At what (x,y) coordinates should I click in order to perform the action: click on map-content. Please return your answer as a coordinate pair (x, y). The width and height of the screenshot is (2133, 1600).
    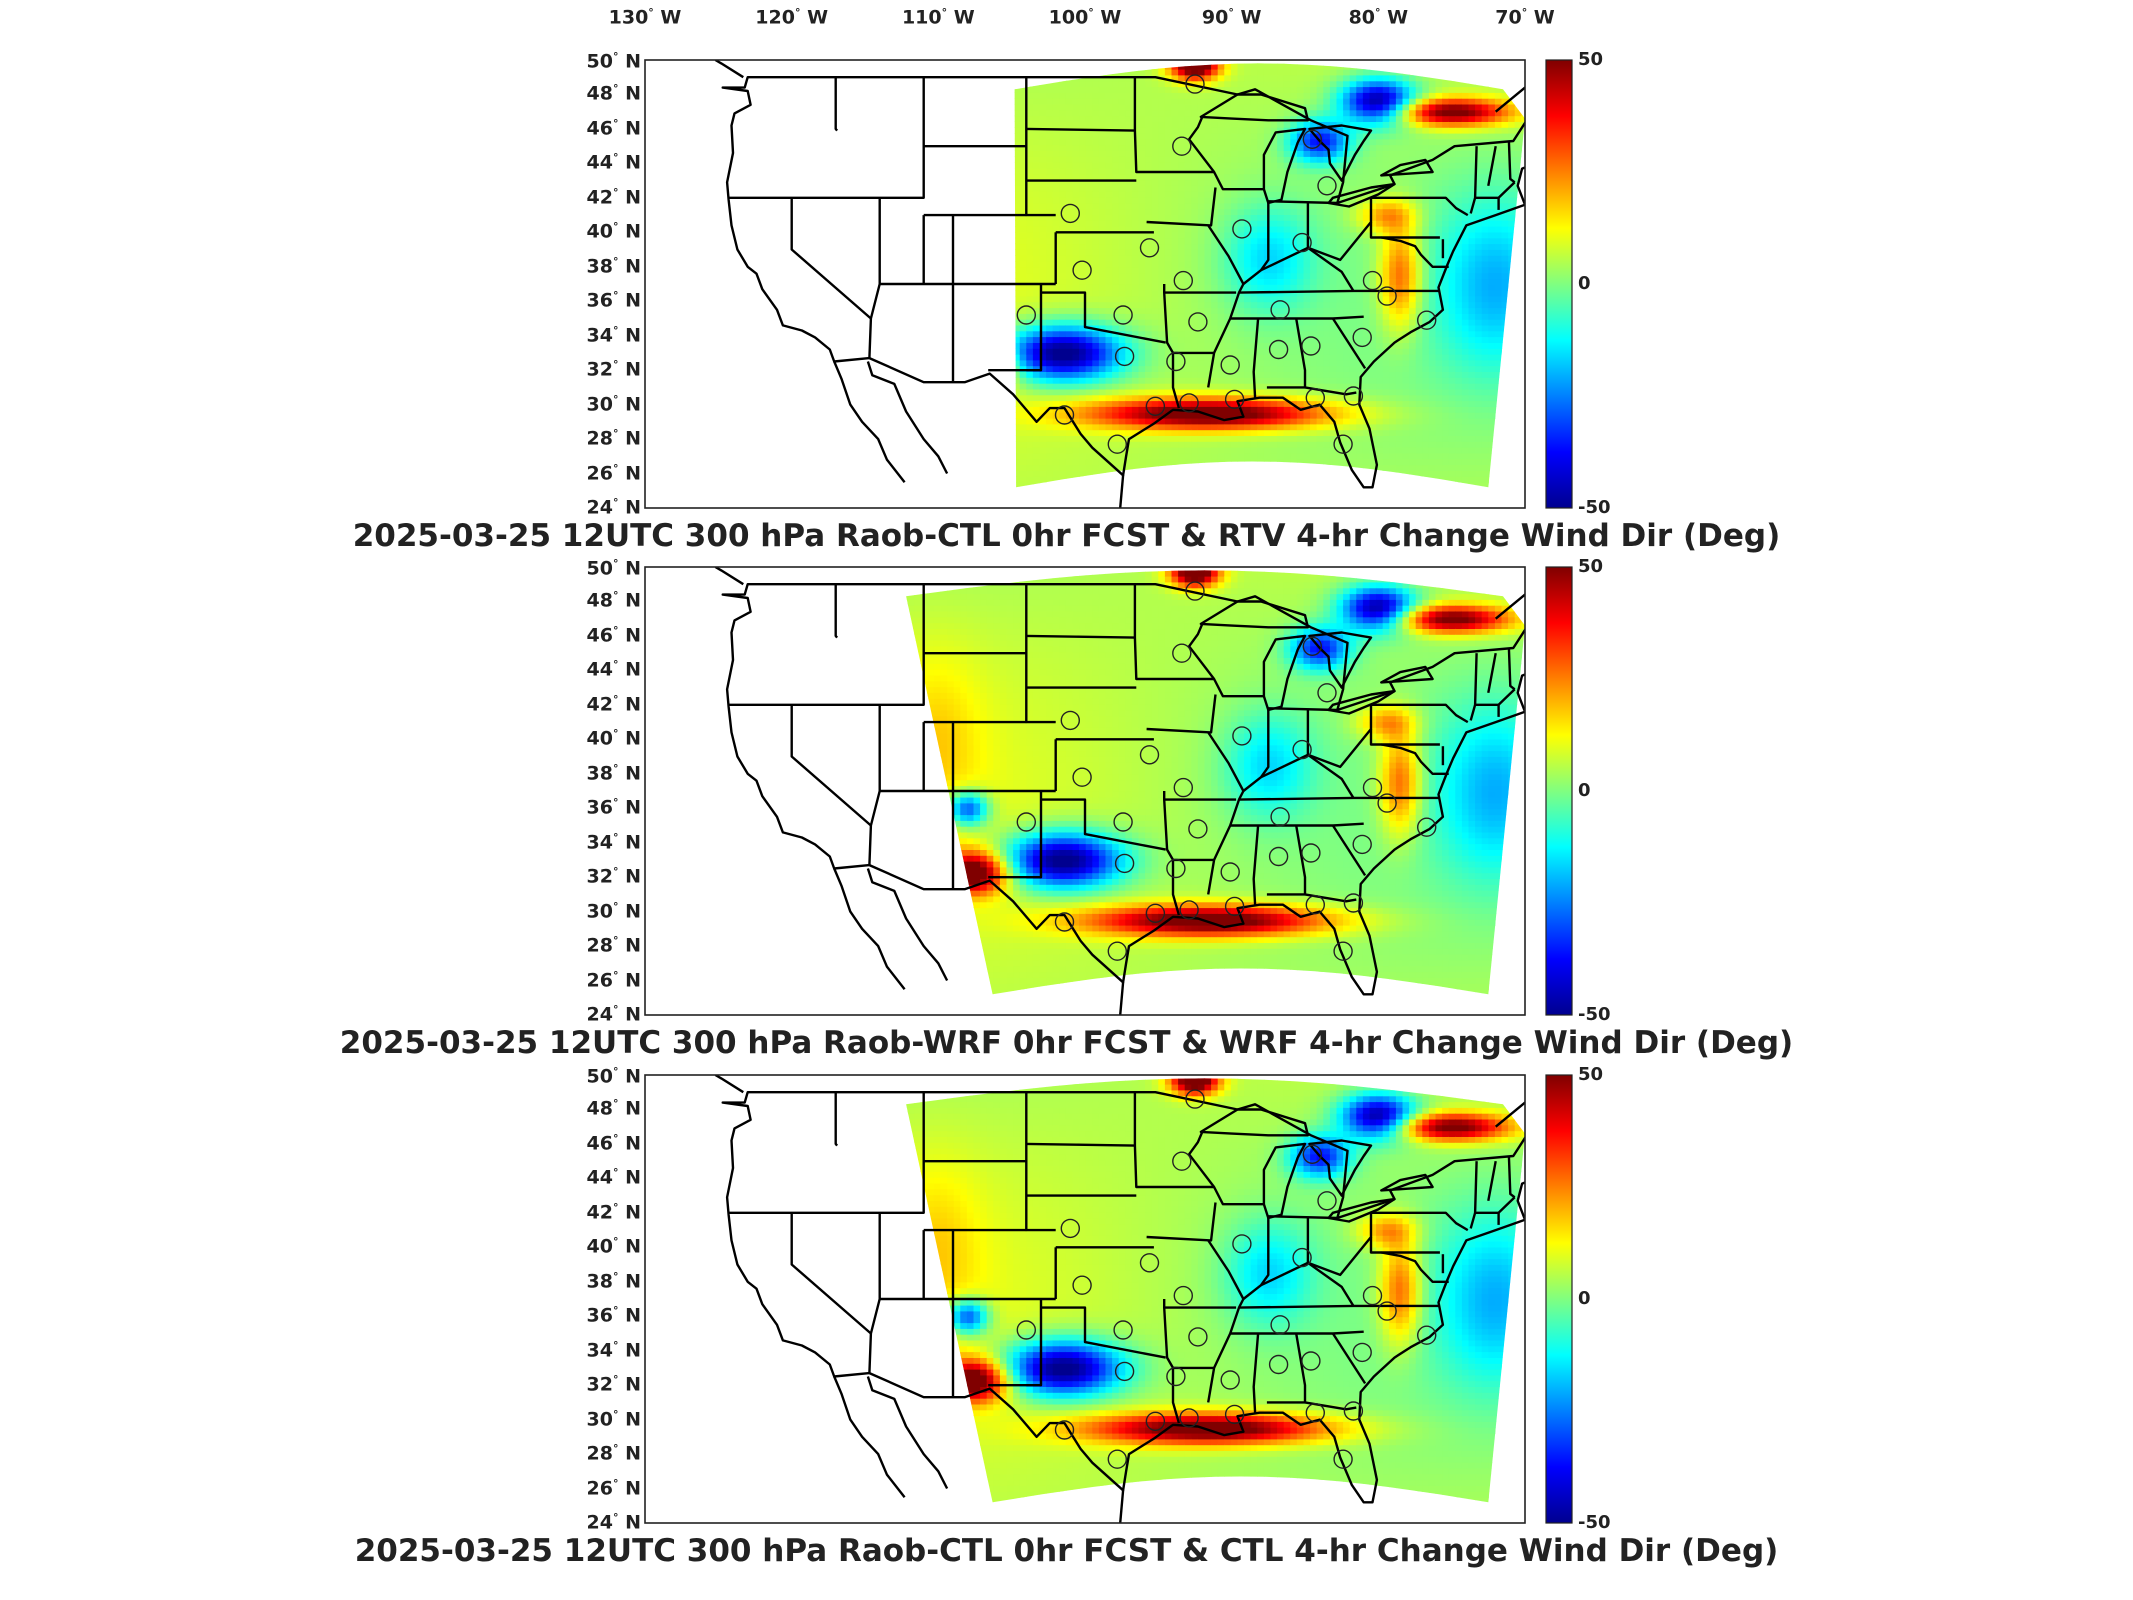
    Looking at the image, I should click on (1119, 284).